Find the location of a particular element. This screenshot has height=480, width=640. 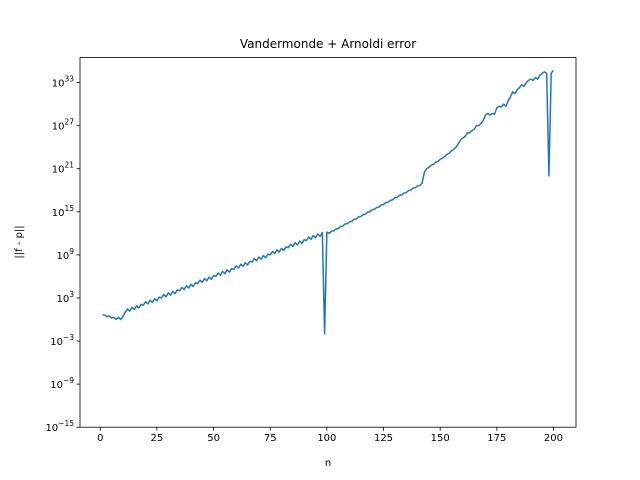

y-axis-label: ||f - p|| is located at coordinates (19, 241).